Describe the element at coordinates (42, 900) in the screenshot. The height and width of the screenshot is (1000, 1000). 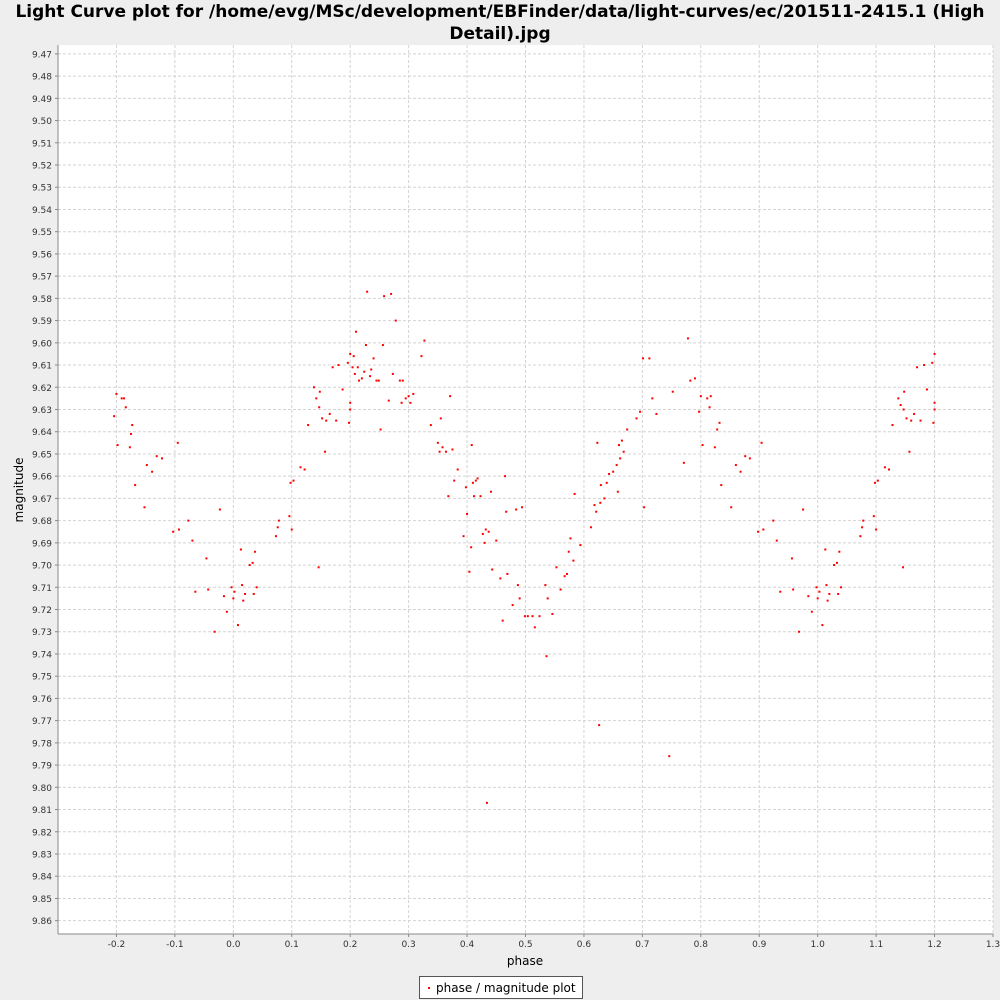
I see `y-tick-label: 9.85` at that location.